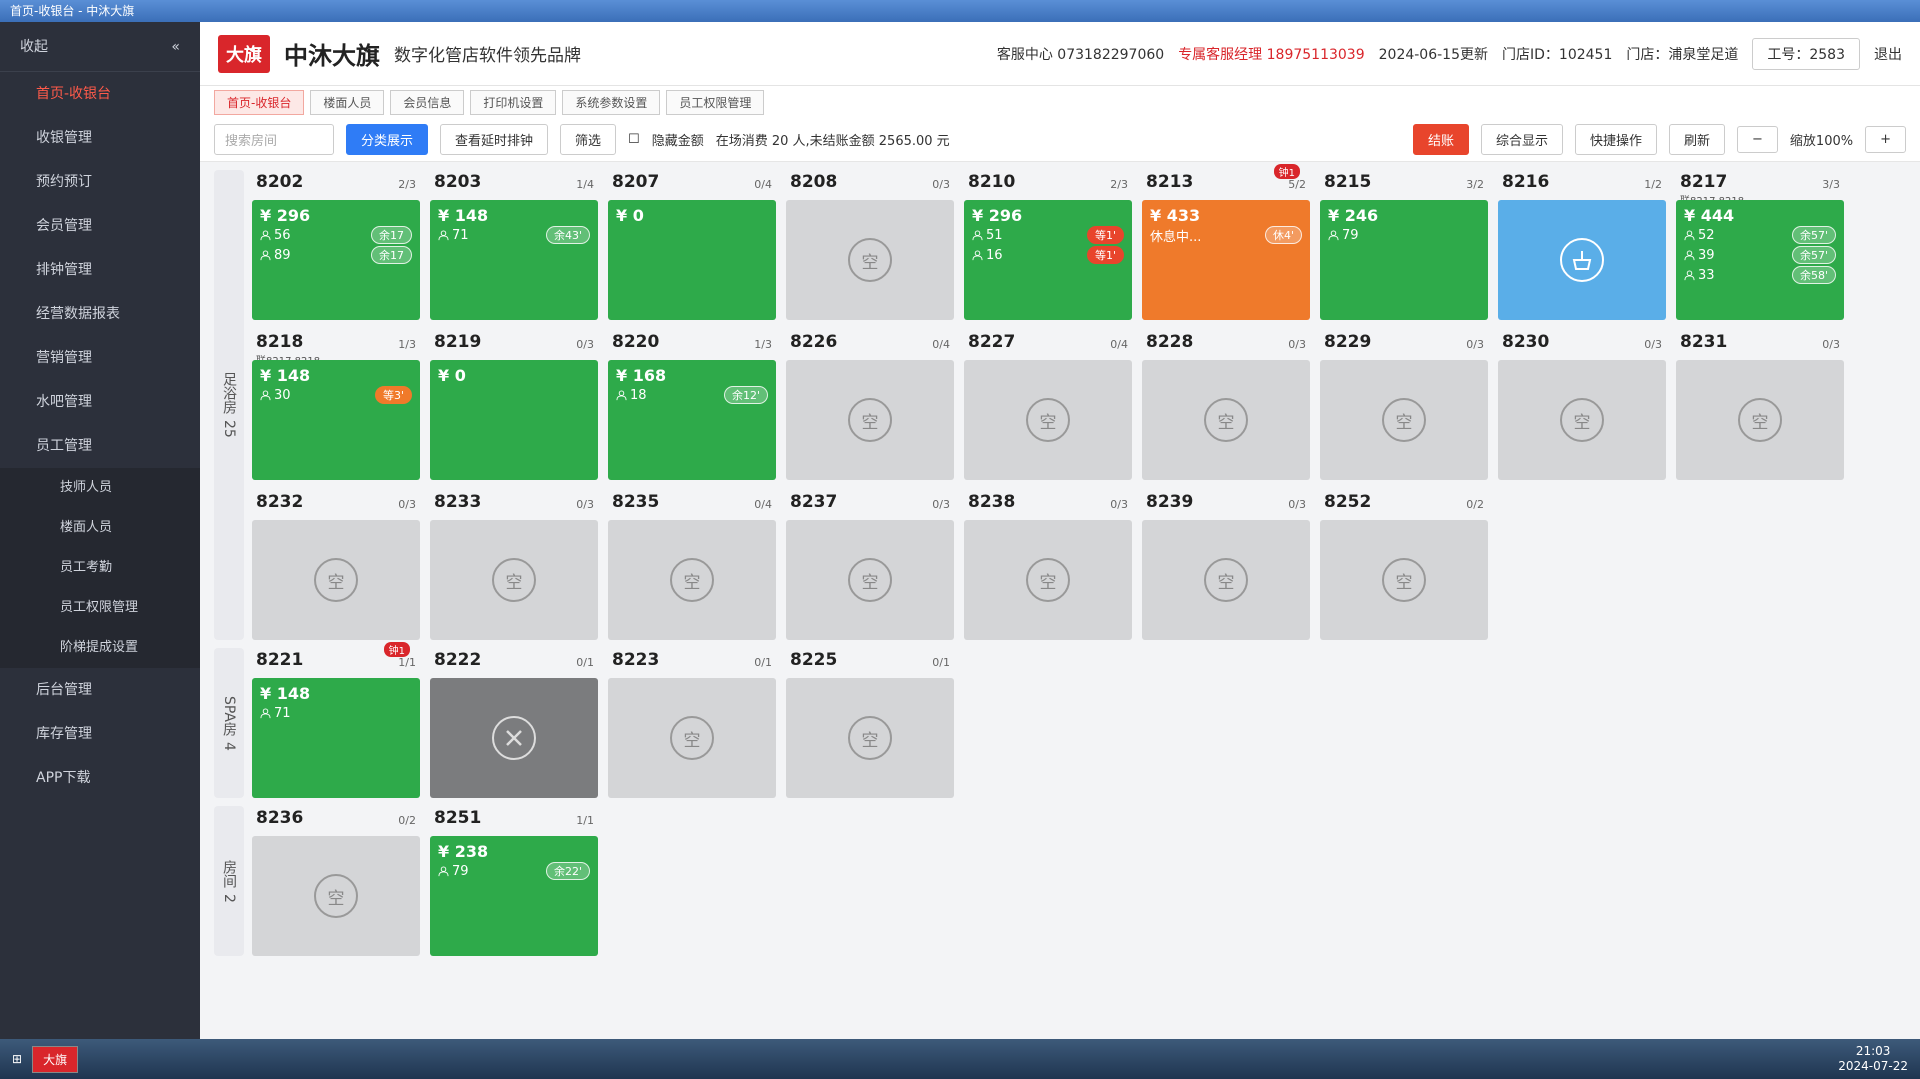 Image resolution: width=1920 pixels, height=1079 pixels. What do you see at coordinates (100, 528) in the screenshot?
I see `menu-item: 楼面人员` at bounding box center [100, 528].